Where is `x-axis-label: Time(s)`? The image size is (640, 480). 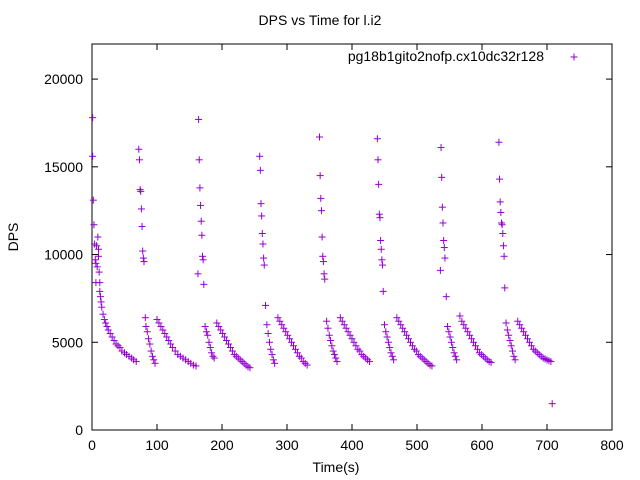 x-axis-label: Time(s) is located at coordinates (336, 467).